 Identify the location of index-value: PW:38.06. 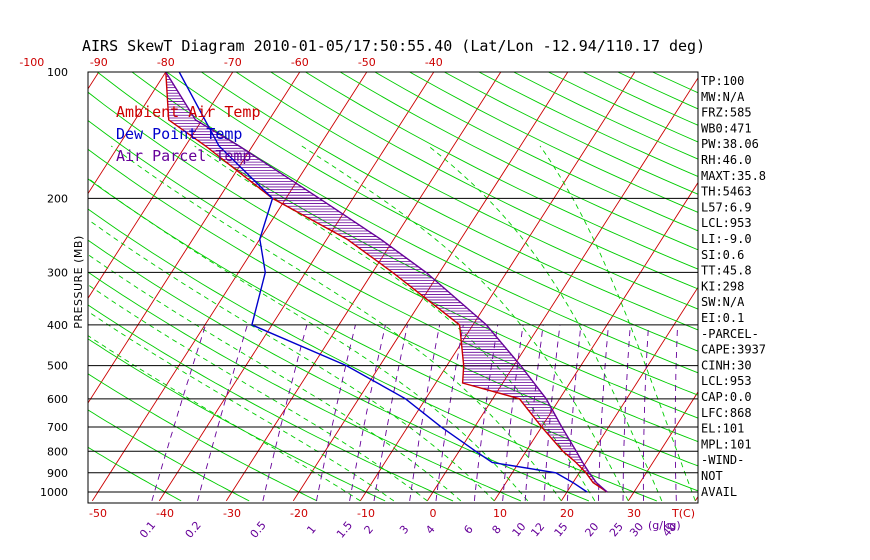
(730, 144).